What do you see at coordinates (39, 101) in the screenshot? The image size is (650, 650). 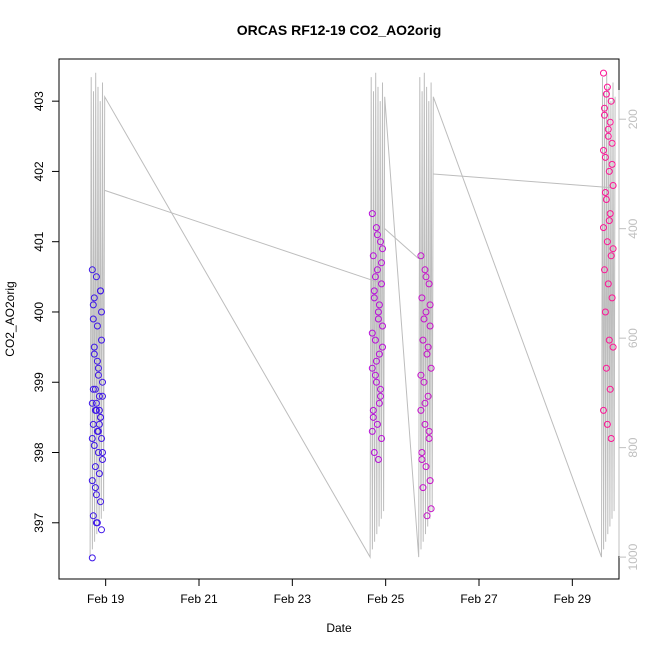 I see `y-tick-label: 403` at bounding box center [39, 101].